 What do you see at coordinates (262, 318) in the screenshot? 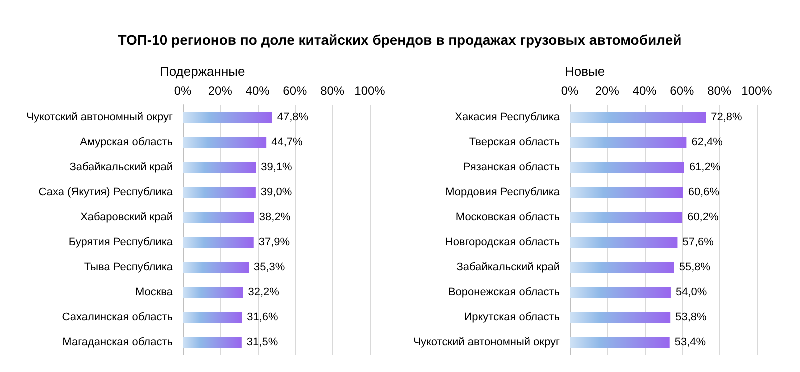
I see `data-label: 31,6%` at bounding box center [262, 318].